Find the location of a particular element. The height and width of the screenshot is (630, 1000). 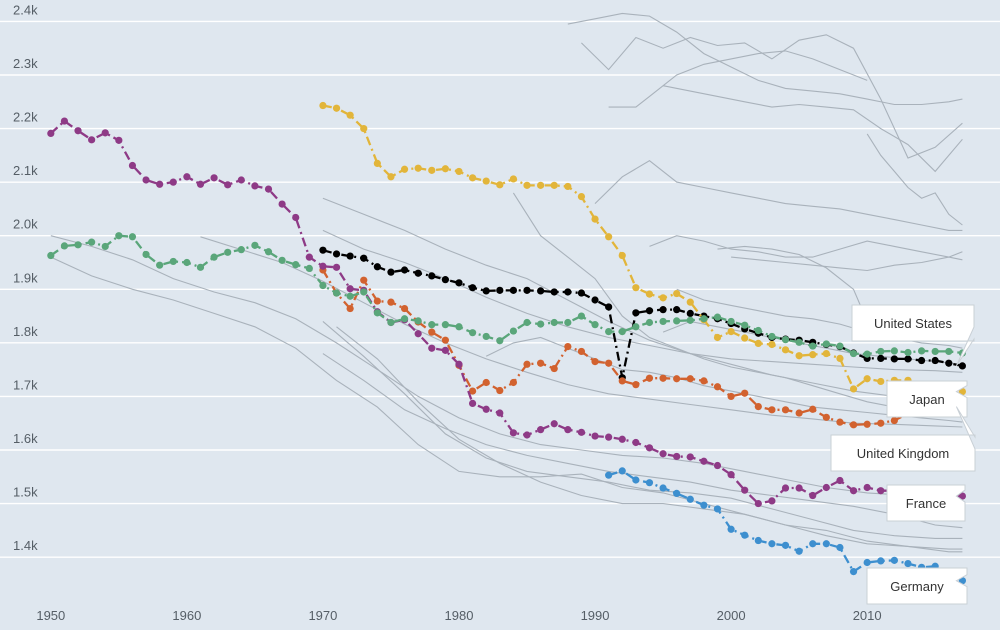

japan-label: Japan is located at coordinates (927, 399).